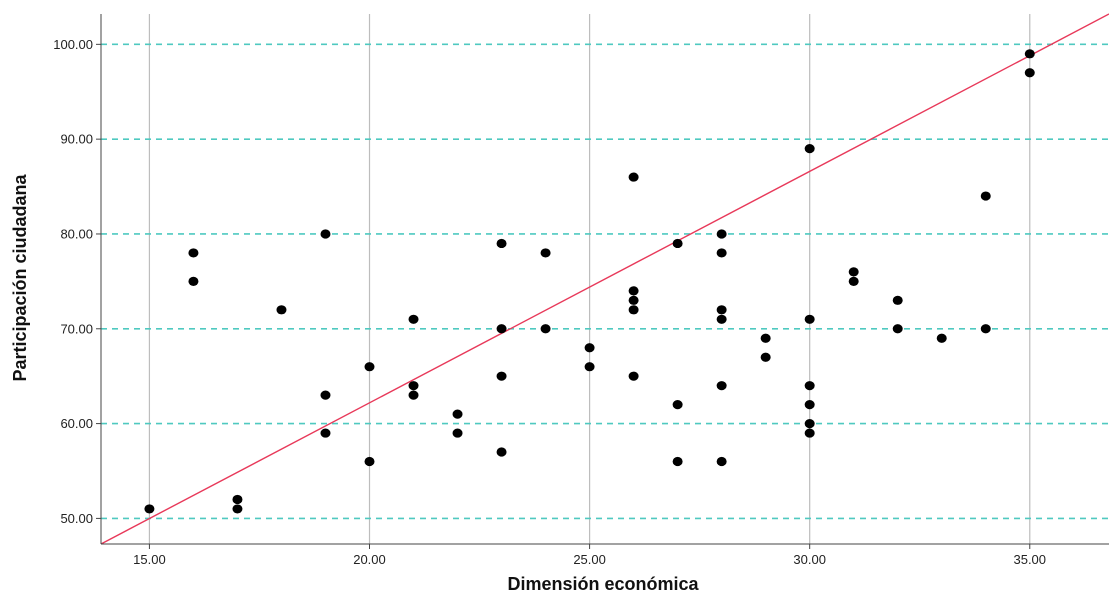  What do you see at coordinates (20, 277) in the screenshot?
I see `y-axis-title: Participación ciudadana` at bounding box center [20, 277].